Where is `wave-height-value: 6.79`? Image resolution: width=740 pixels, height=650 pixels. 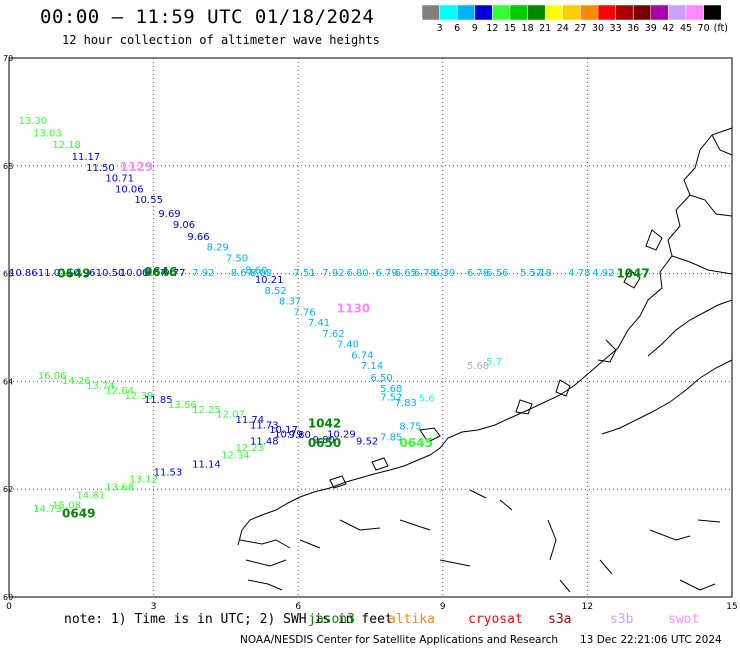 wave-height-value: 6.79 is located at coordinates (386, 273).